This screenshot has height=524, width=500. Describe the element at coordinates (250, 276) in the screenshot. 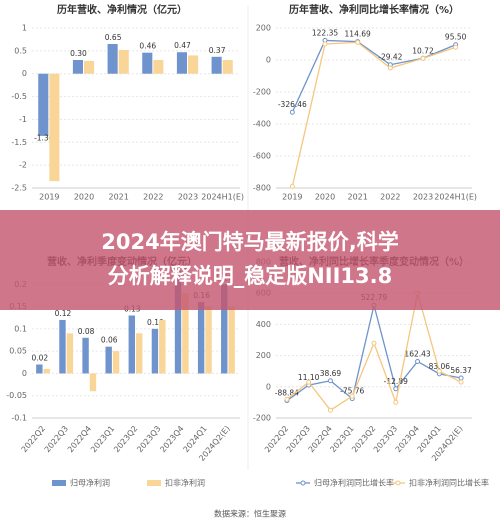

I see `banner-text: 分析解释说明_稳定版NII13.8` at that location.